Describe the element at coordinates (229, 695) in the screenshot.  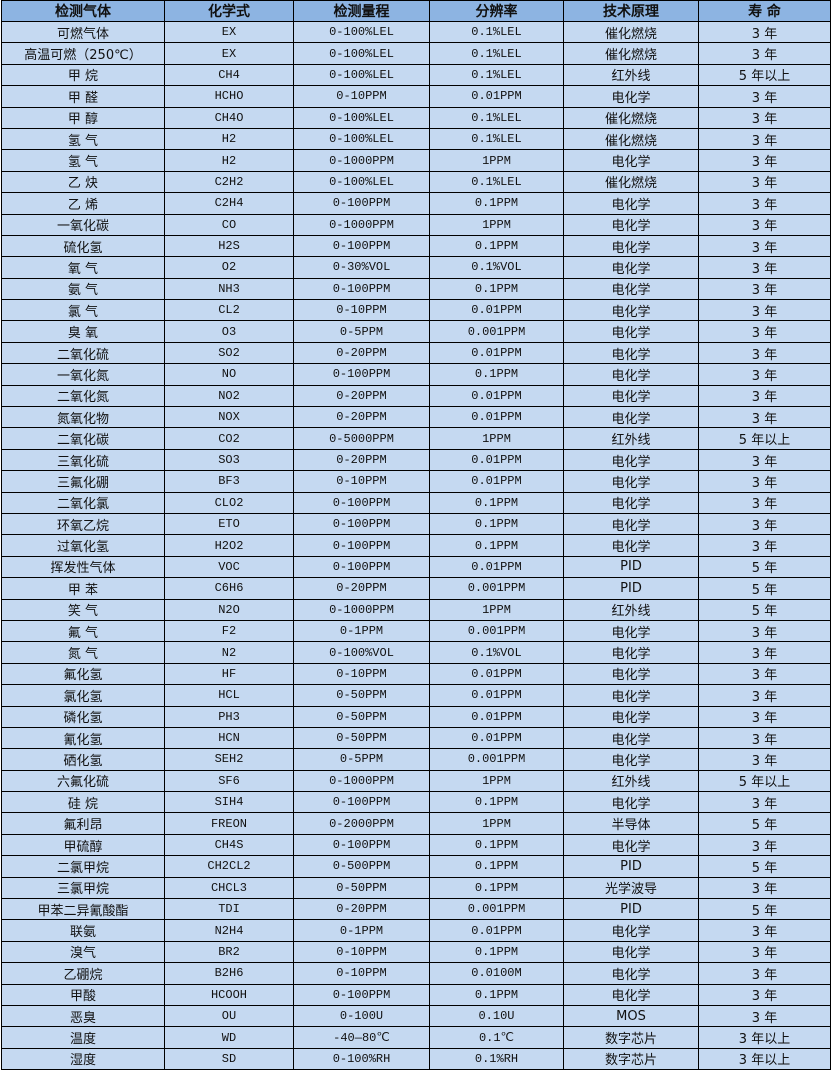
I see `formula-cell: HCL` at that location.